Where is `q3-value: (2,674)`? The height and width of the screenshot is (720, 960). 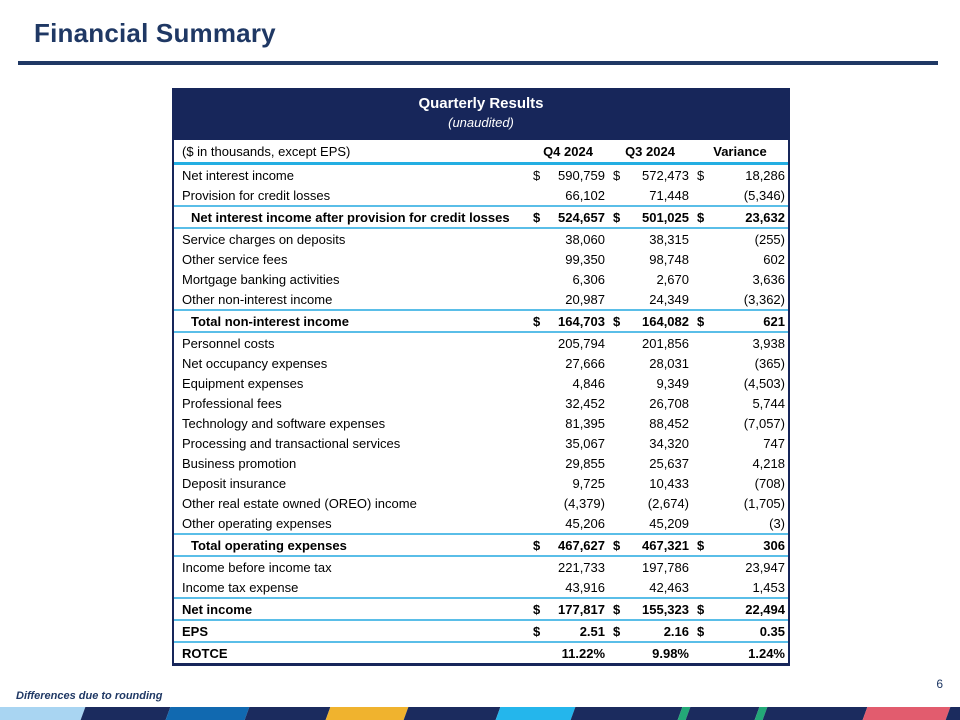
q3-value: (2,674) is located at coordinates (668, 503).